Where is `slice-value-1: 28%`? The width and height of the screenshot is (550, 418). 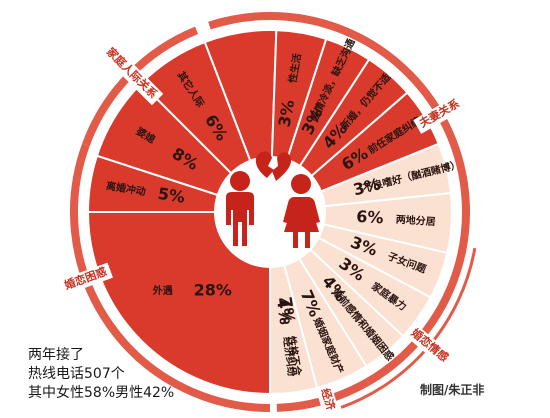 slice-value-1: 28% is located at coordinates (213, 290).